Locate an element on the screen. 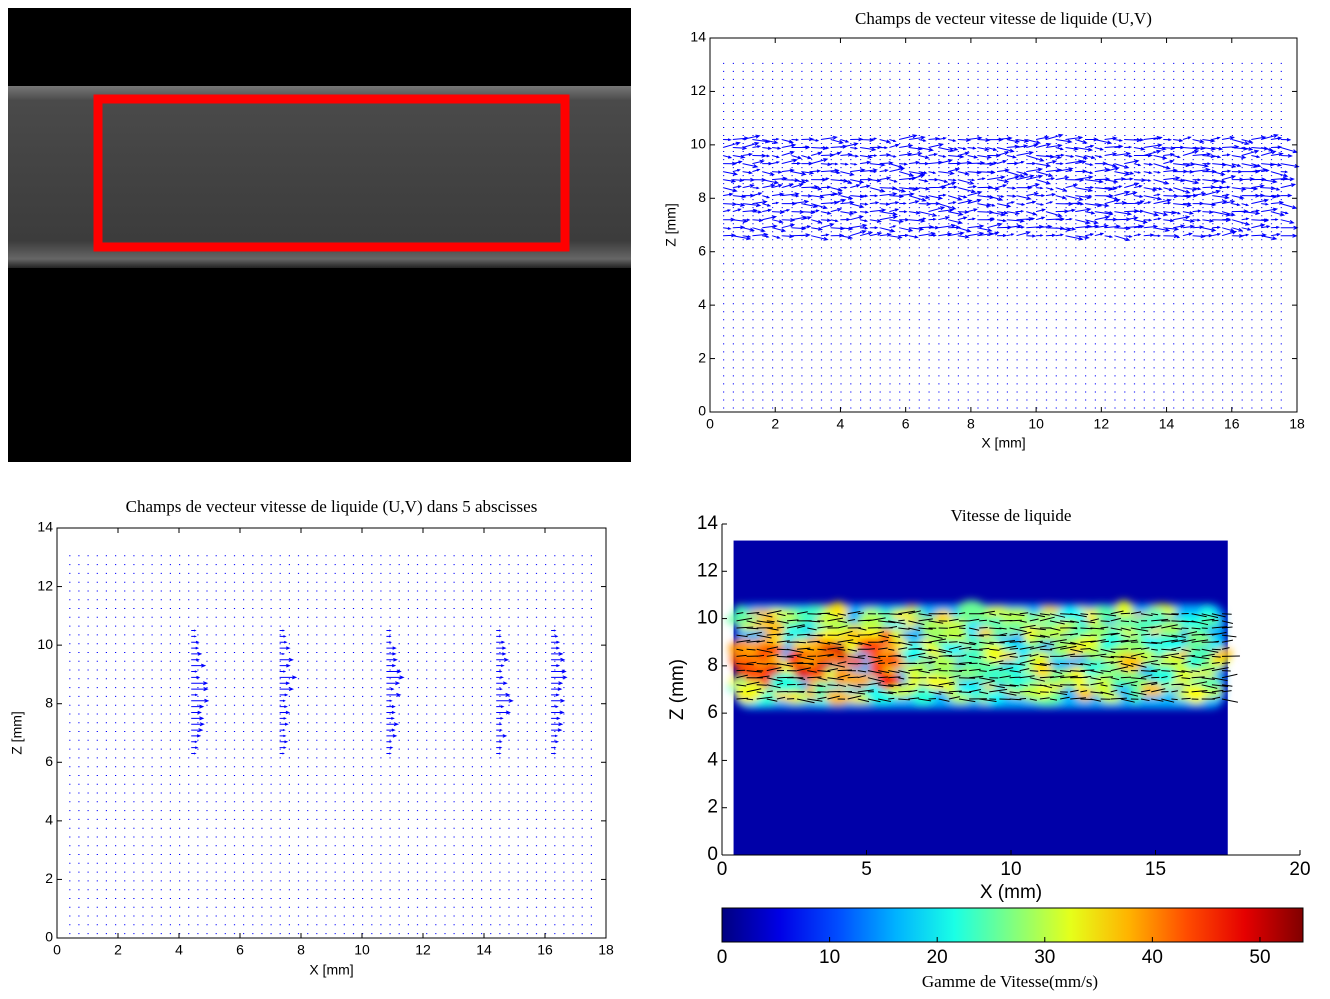  x-axis-label: X (mm) is located at coordinates (1011, 892).